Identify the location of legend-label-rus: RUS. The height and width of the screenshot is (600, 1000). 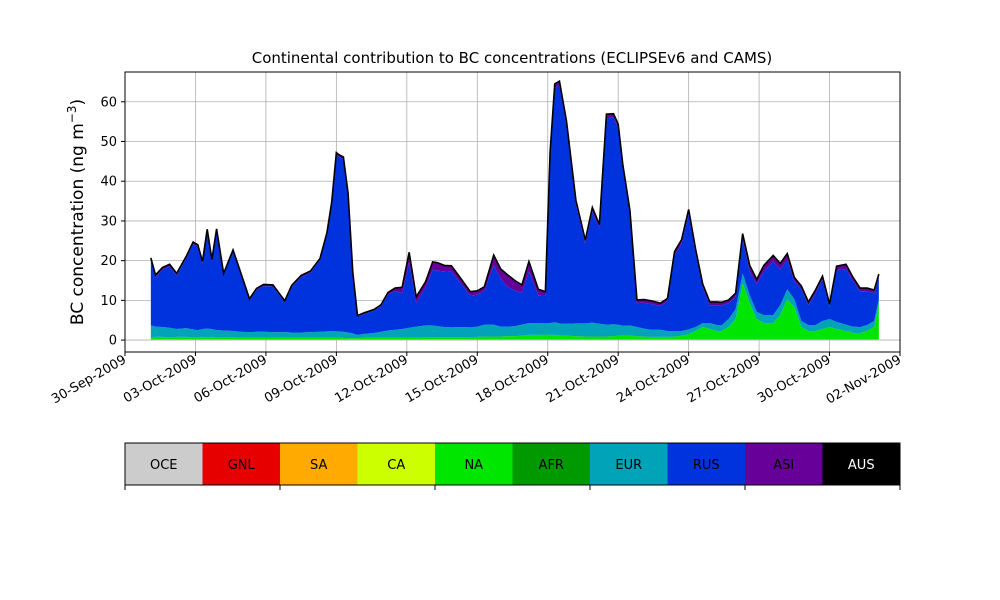
(706, 465).